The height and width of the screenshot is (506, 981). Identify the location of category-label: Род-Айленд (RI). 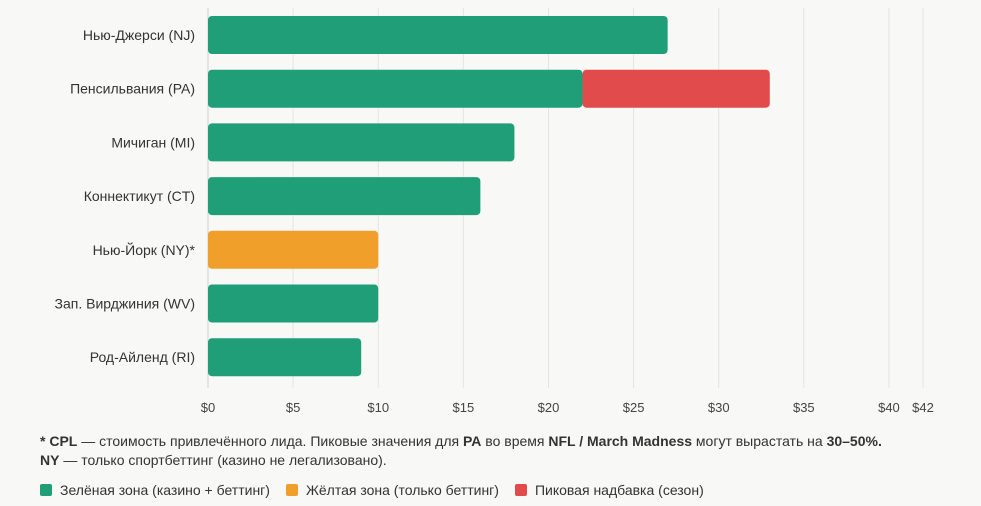
(142, 357).